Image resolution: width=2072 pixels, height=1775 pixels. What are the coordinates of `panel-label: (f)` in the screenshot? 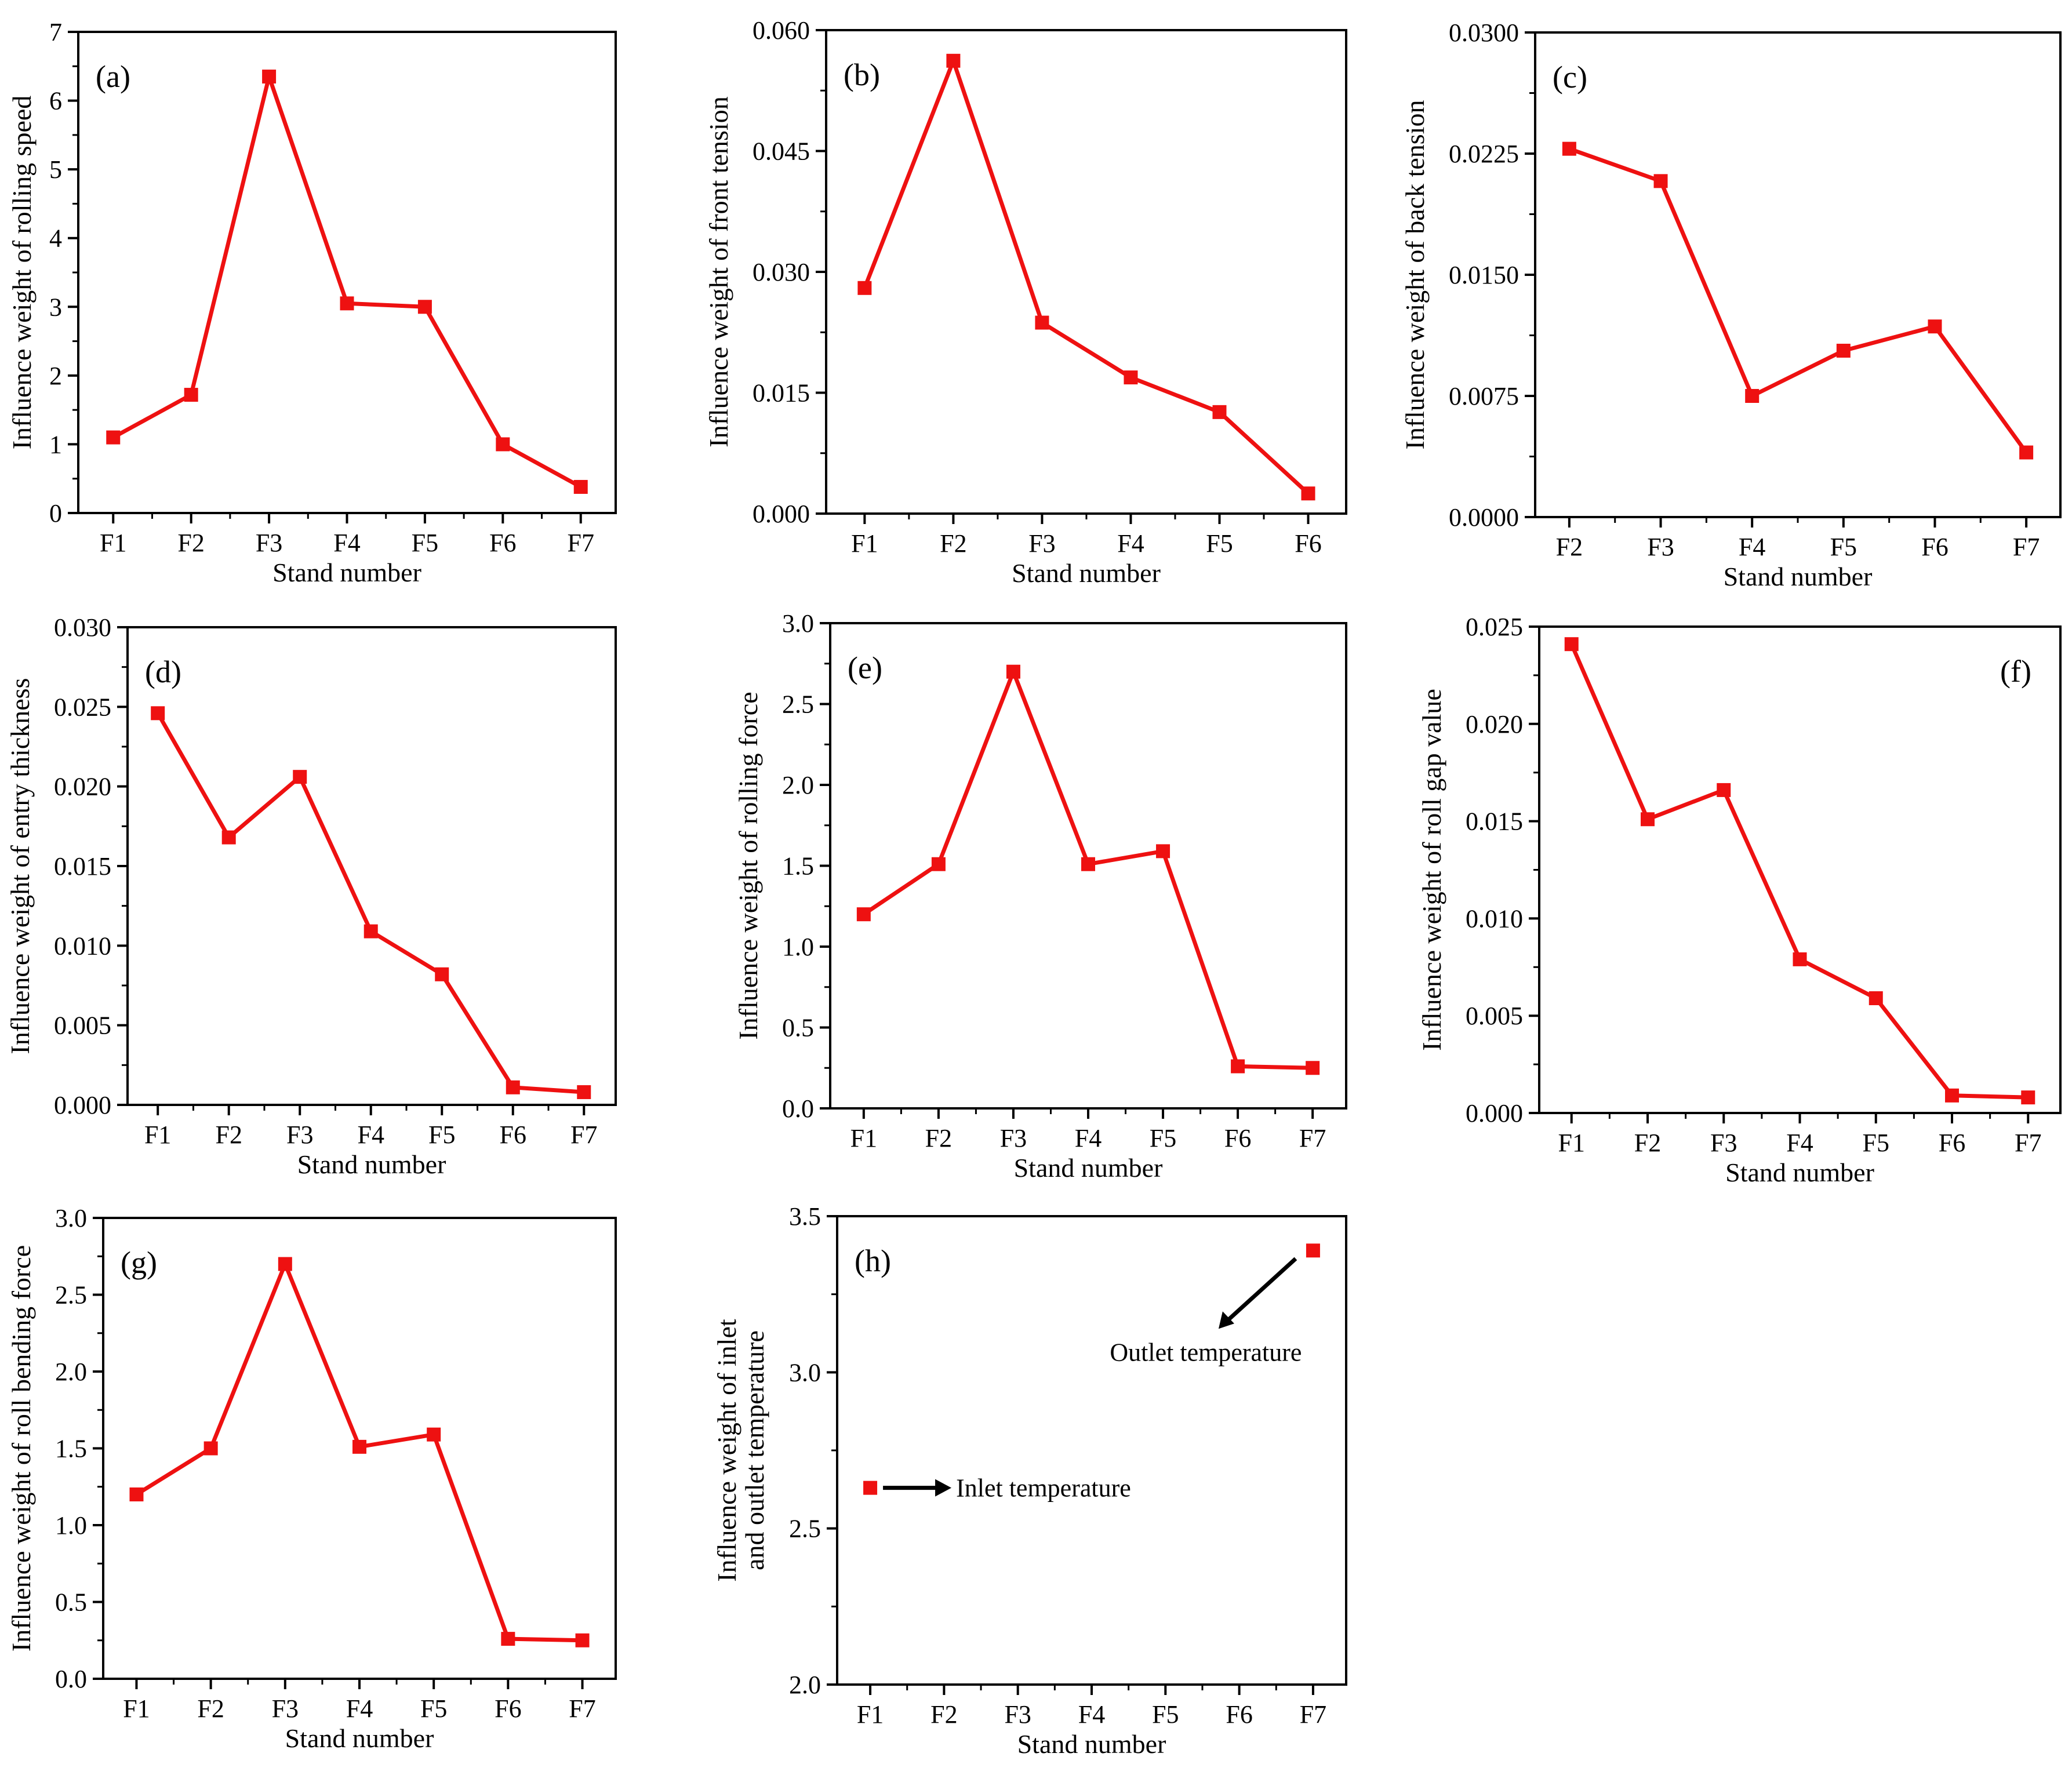 It's located at (2015, 671).